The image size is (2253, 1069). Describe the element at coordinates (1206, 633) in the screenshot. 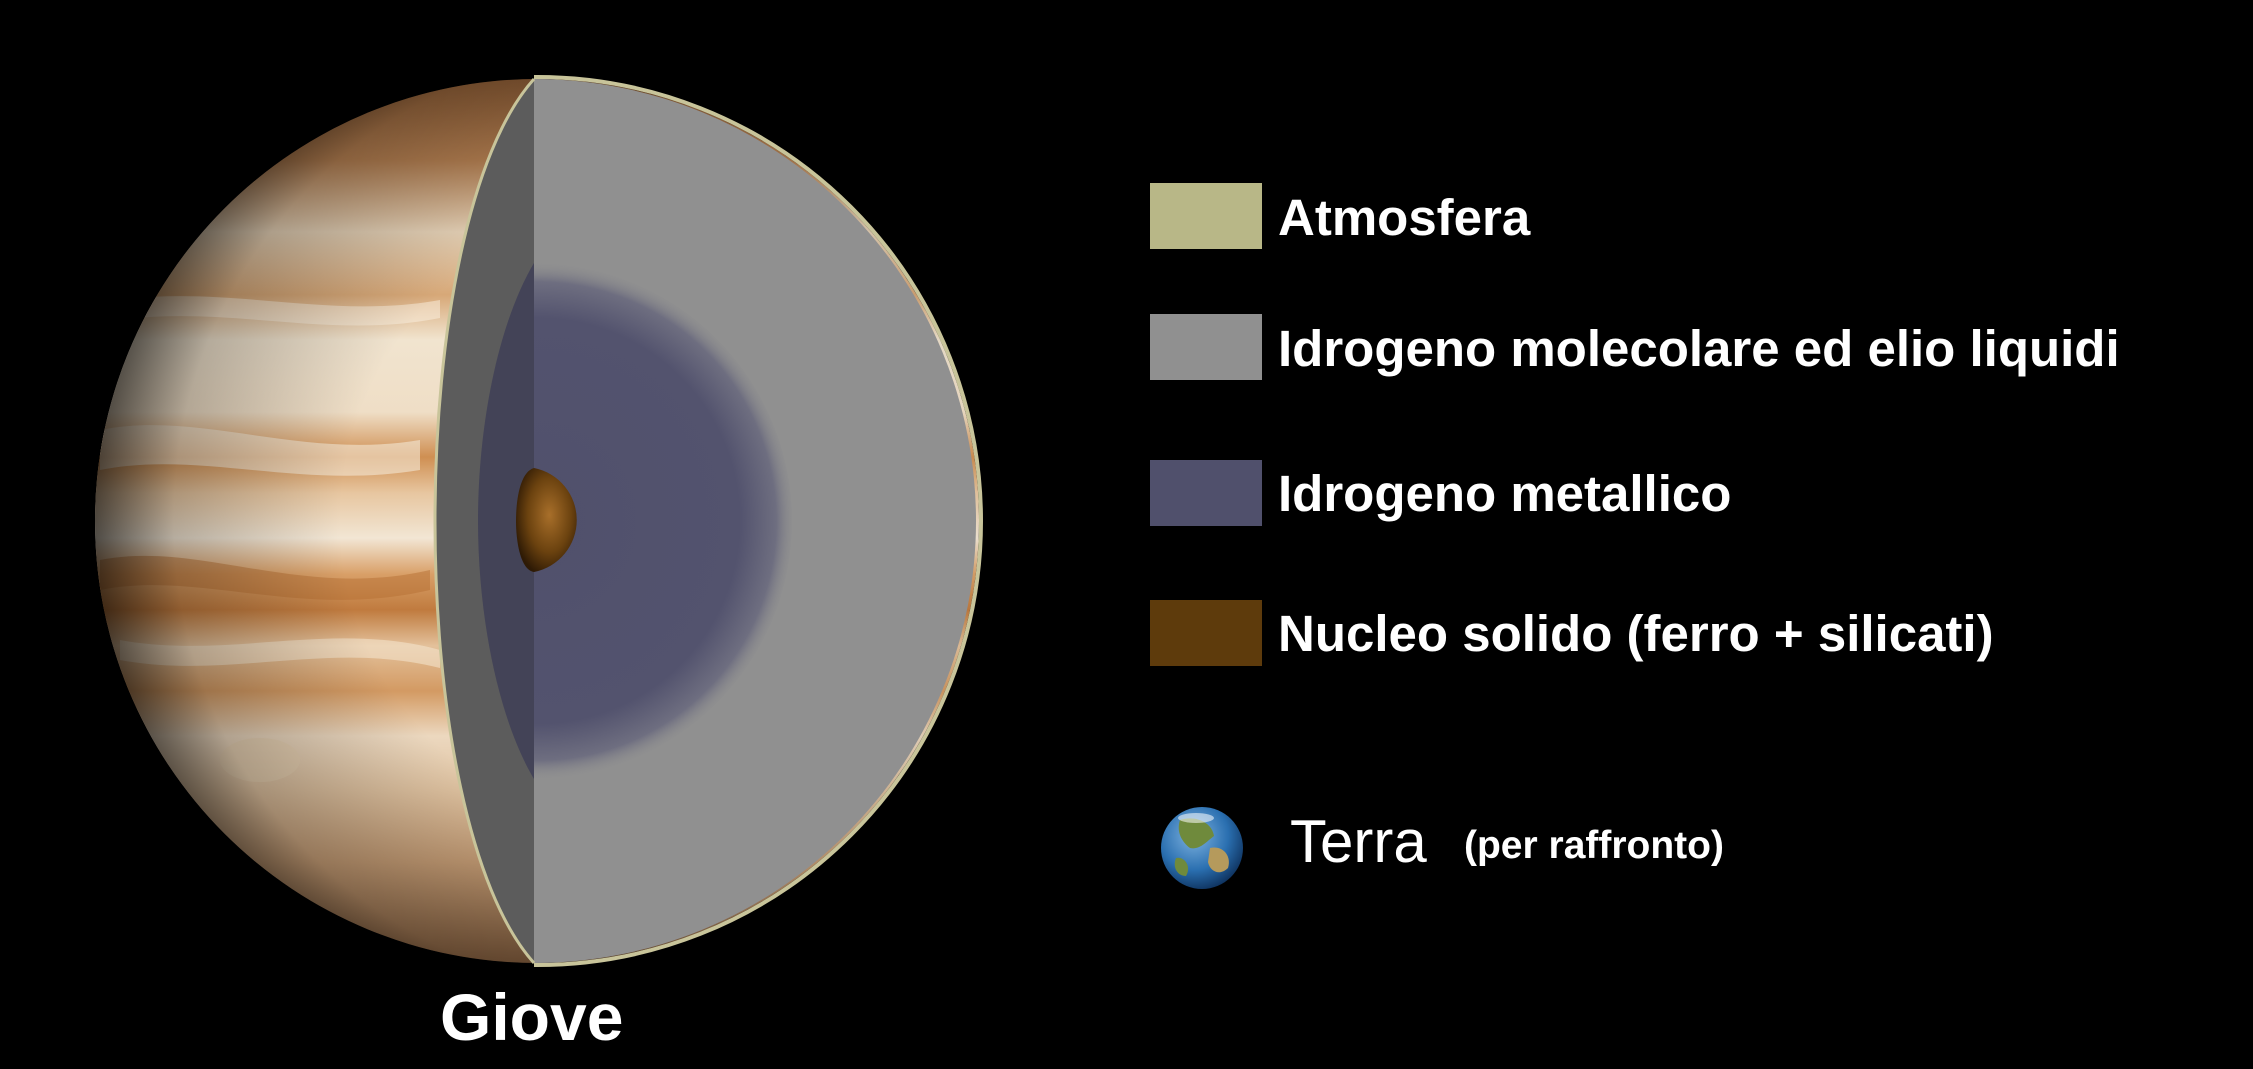

I see `legend-swatch-core` at that location.